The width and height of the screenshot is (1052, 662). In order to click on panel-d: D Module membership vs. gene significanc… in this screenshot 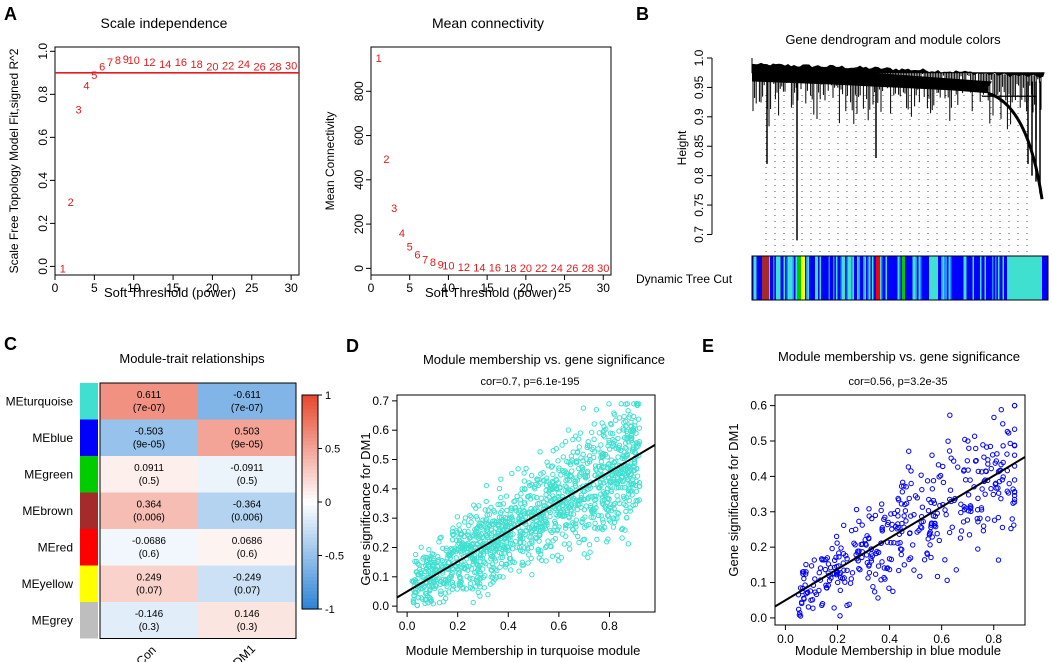, I will do `click(505, 497)`.